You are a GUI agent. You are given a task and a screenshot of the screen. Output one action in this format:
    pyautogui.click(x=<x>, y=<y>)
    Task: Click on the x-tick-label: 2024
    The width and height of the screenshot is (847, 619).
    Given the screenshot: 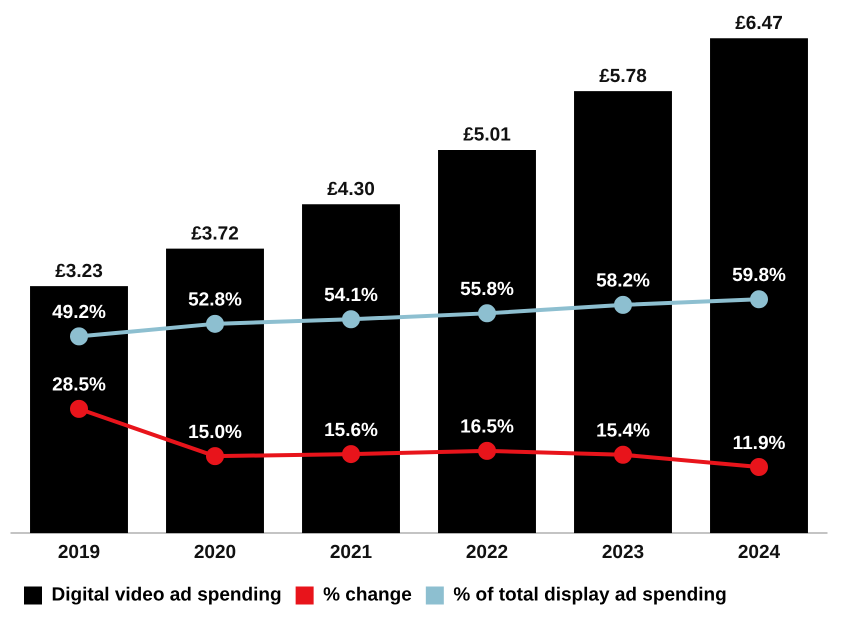 What is the action you would take?
    pyautogui.click(x=759, y=552)
    